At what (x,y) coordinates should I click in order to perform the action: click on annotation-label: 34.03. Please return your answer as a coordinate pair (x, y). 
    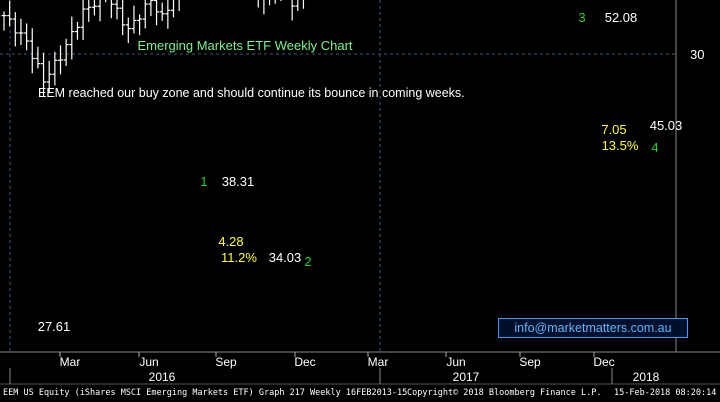
    Looking at the image, I should click on (285, 257).